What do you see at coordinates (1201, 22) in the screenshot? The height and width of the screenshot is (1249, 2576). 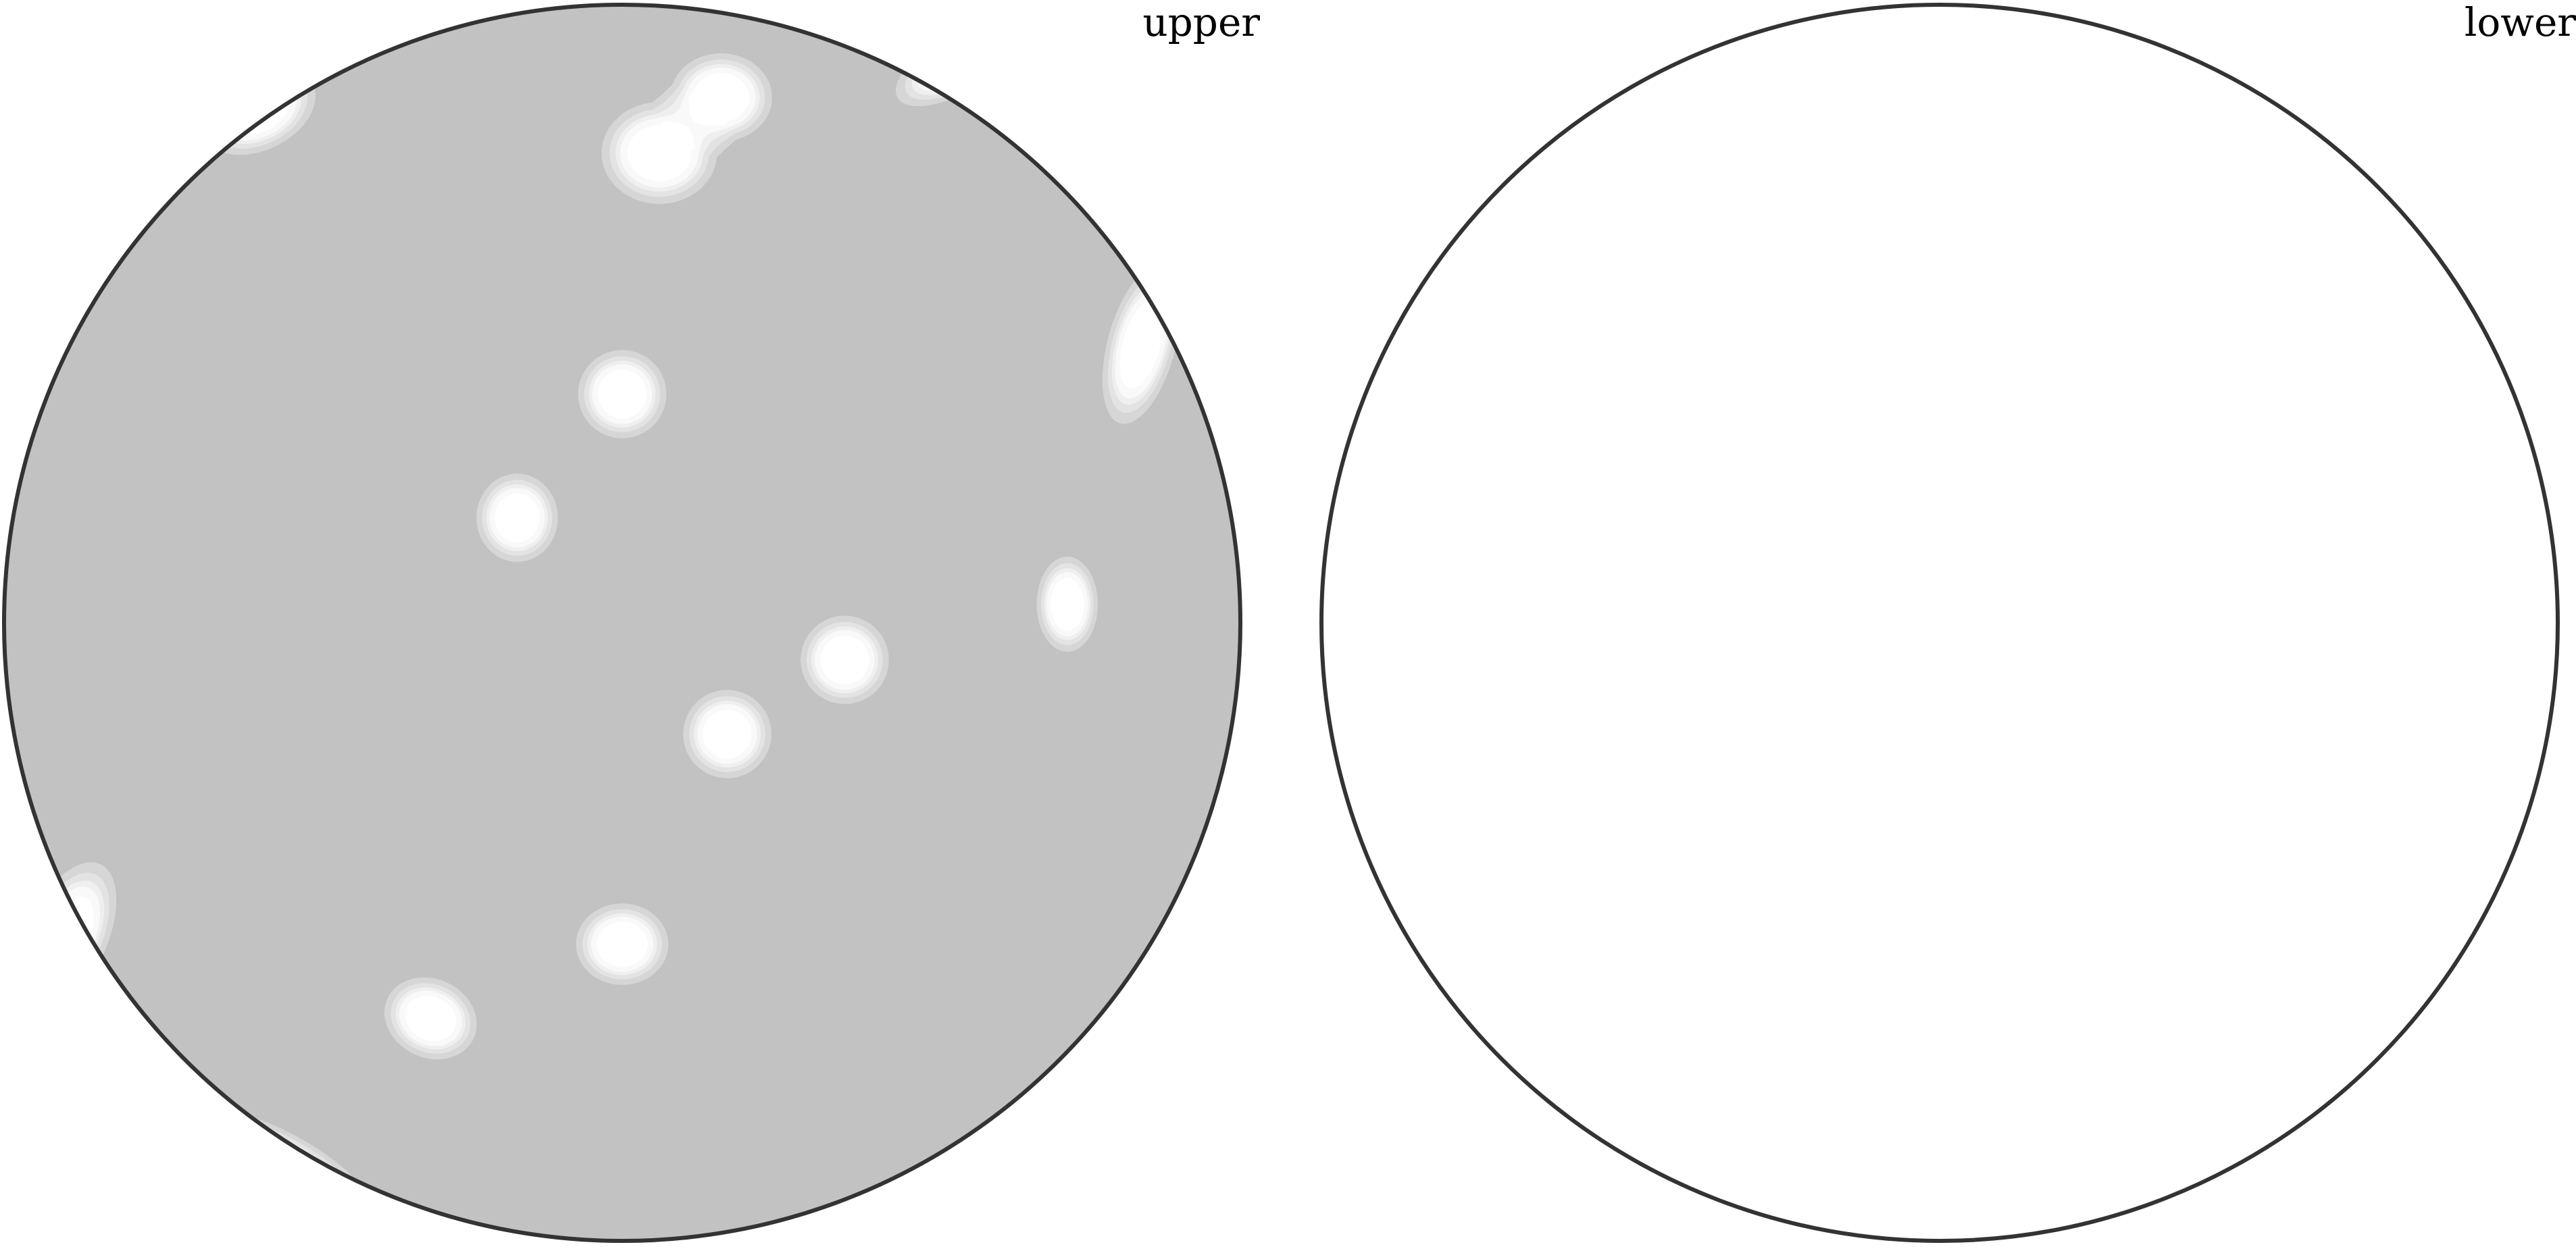 I see `upper-hemisphere-label: upper` at bounding box center [1201, 22].